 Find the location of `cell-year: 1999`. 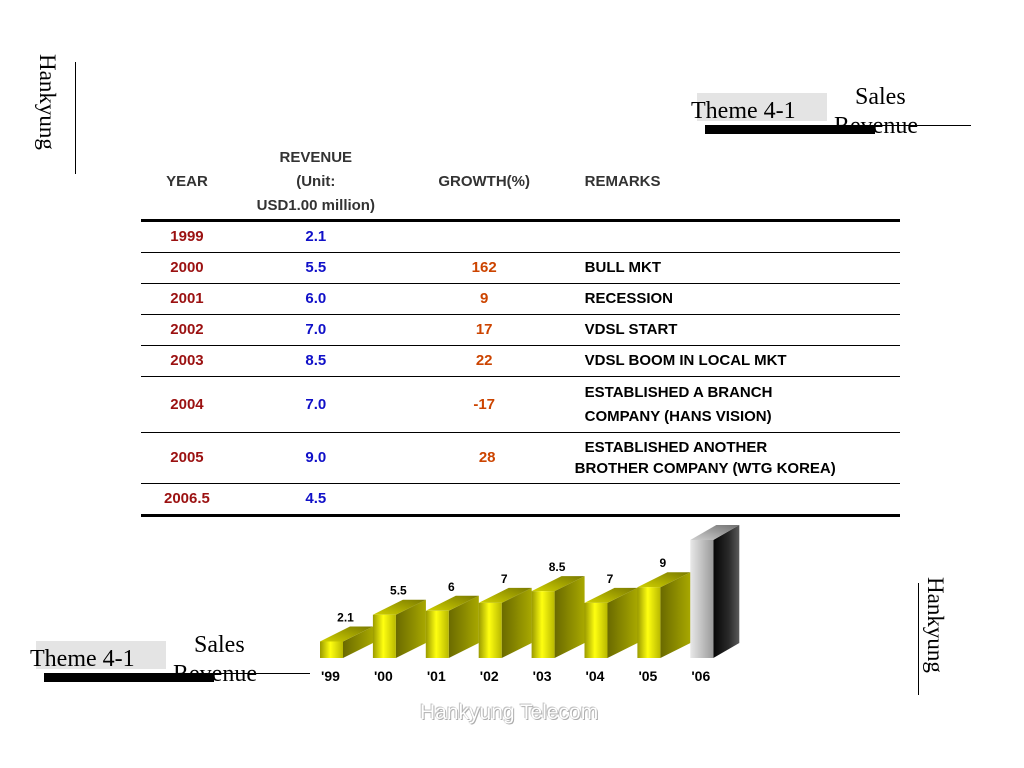

cell-year: 1999 is located at coordinates (187, 236).